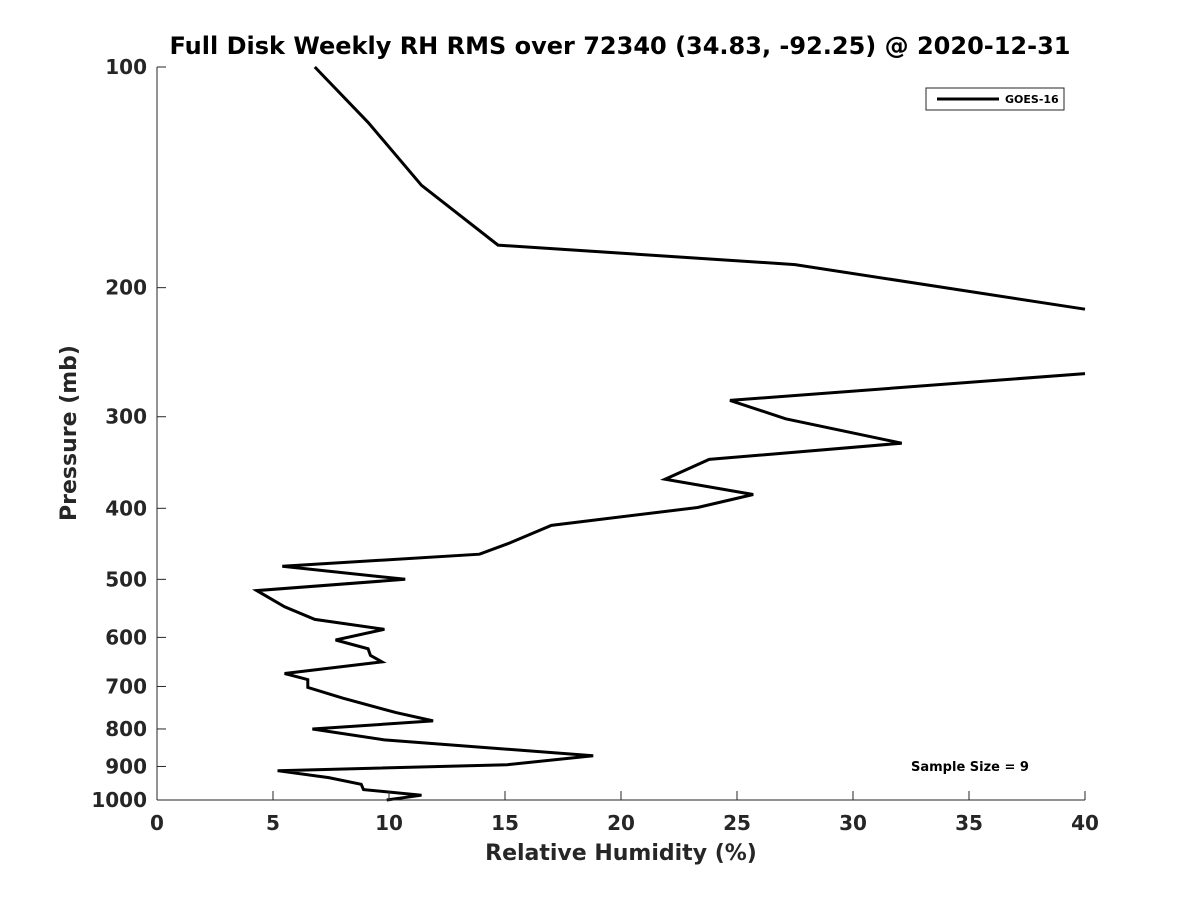 This screenshot has width=1200, height=900. I want to click on y-tick-label: 500, so click(126, 579).